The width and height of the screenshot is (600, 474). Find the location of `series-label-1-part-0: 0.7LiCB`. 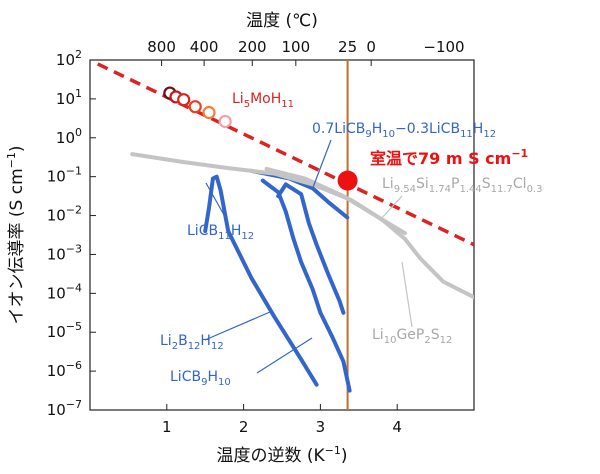

series-label-1-part-0: 0.7LiCB is located at coordinates (338, 129).